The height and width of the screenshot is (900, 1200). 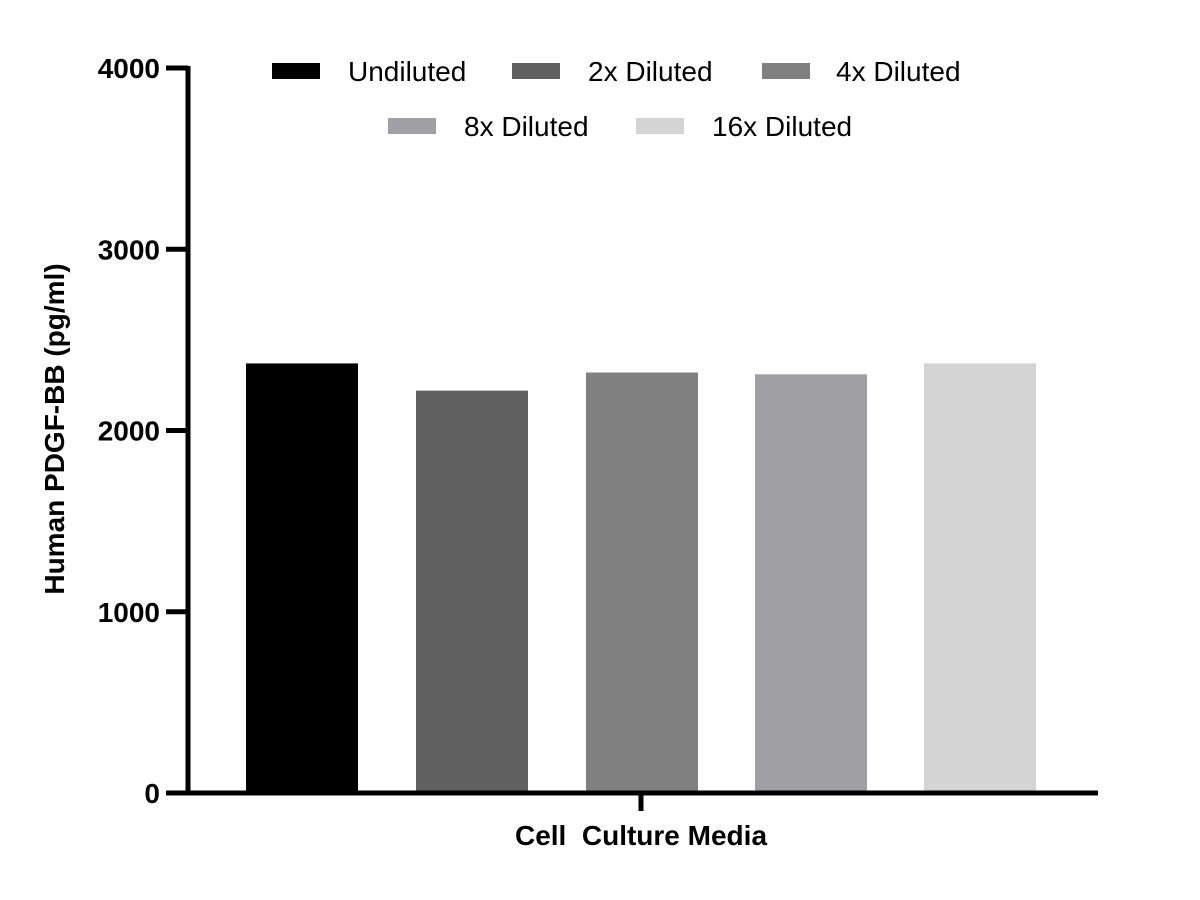 I want to click on y-ticks: 0 1000 2000 3000 4000, so click(x=143, y=431).